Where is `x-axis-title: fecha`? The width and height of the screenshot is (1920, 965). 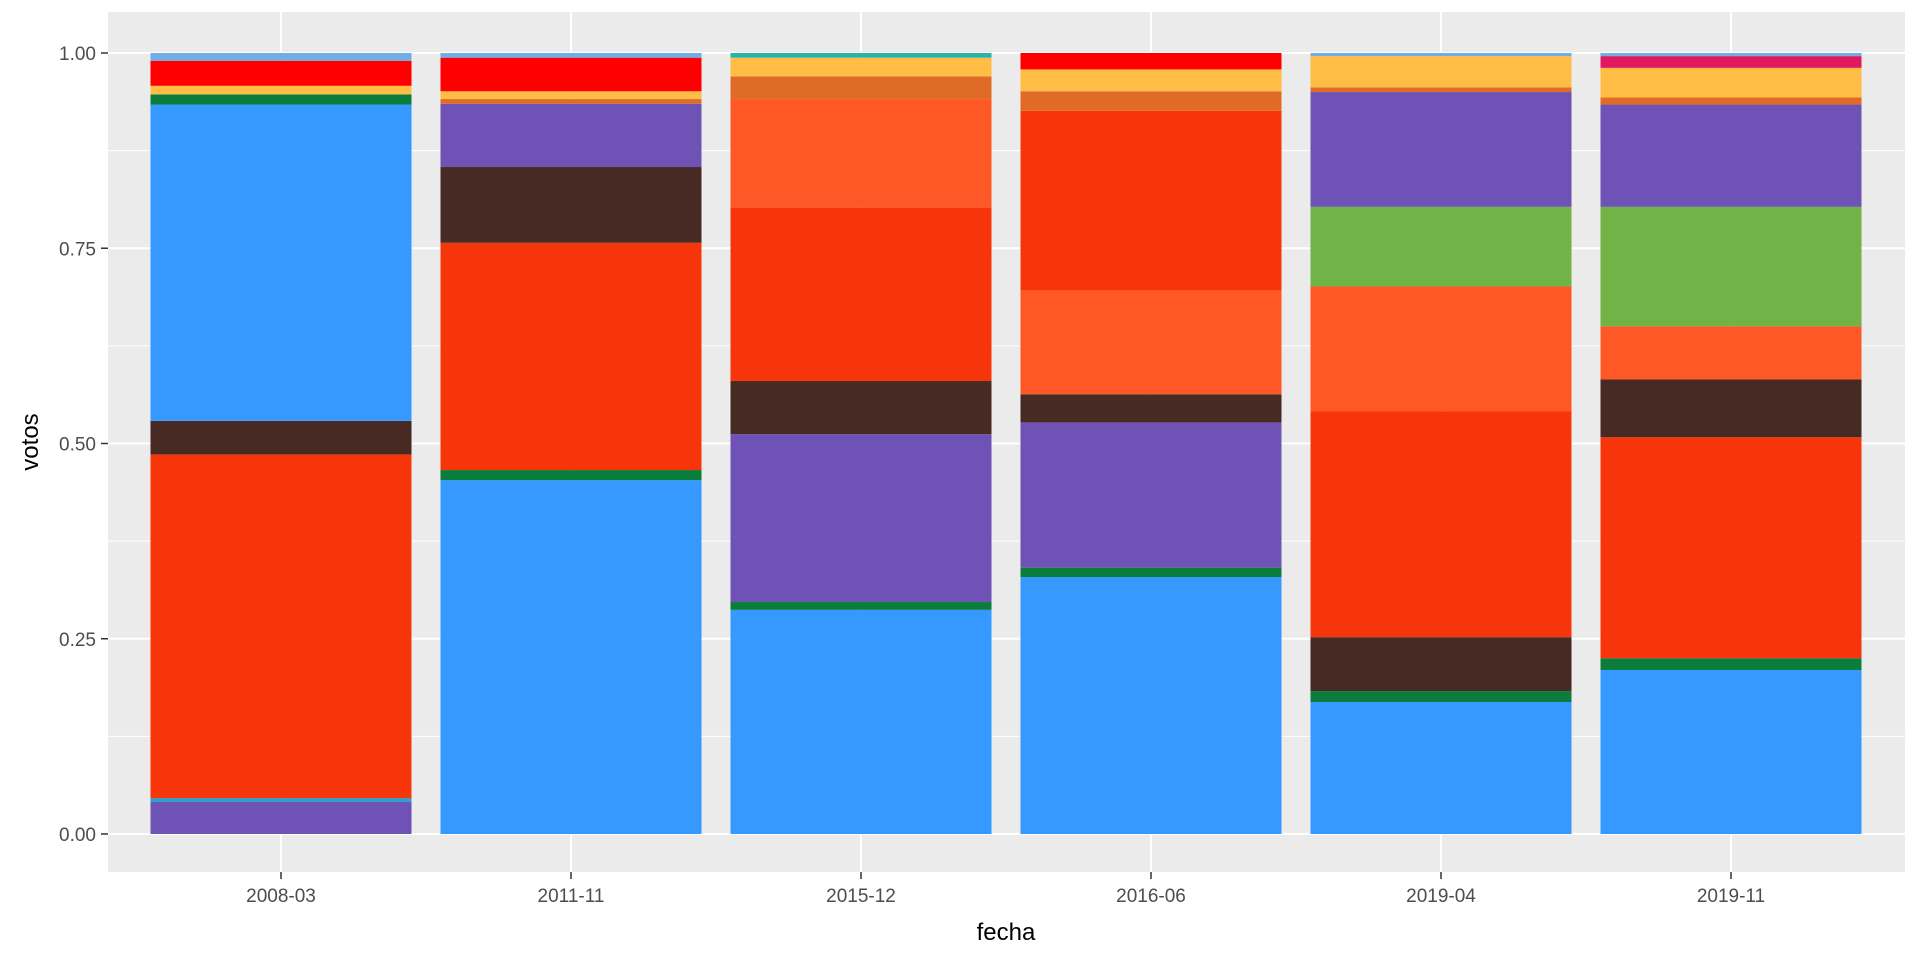 x-axis-title: fecha is located at coordinates (1006, 932).